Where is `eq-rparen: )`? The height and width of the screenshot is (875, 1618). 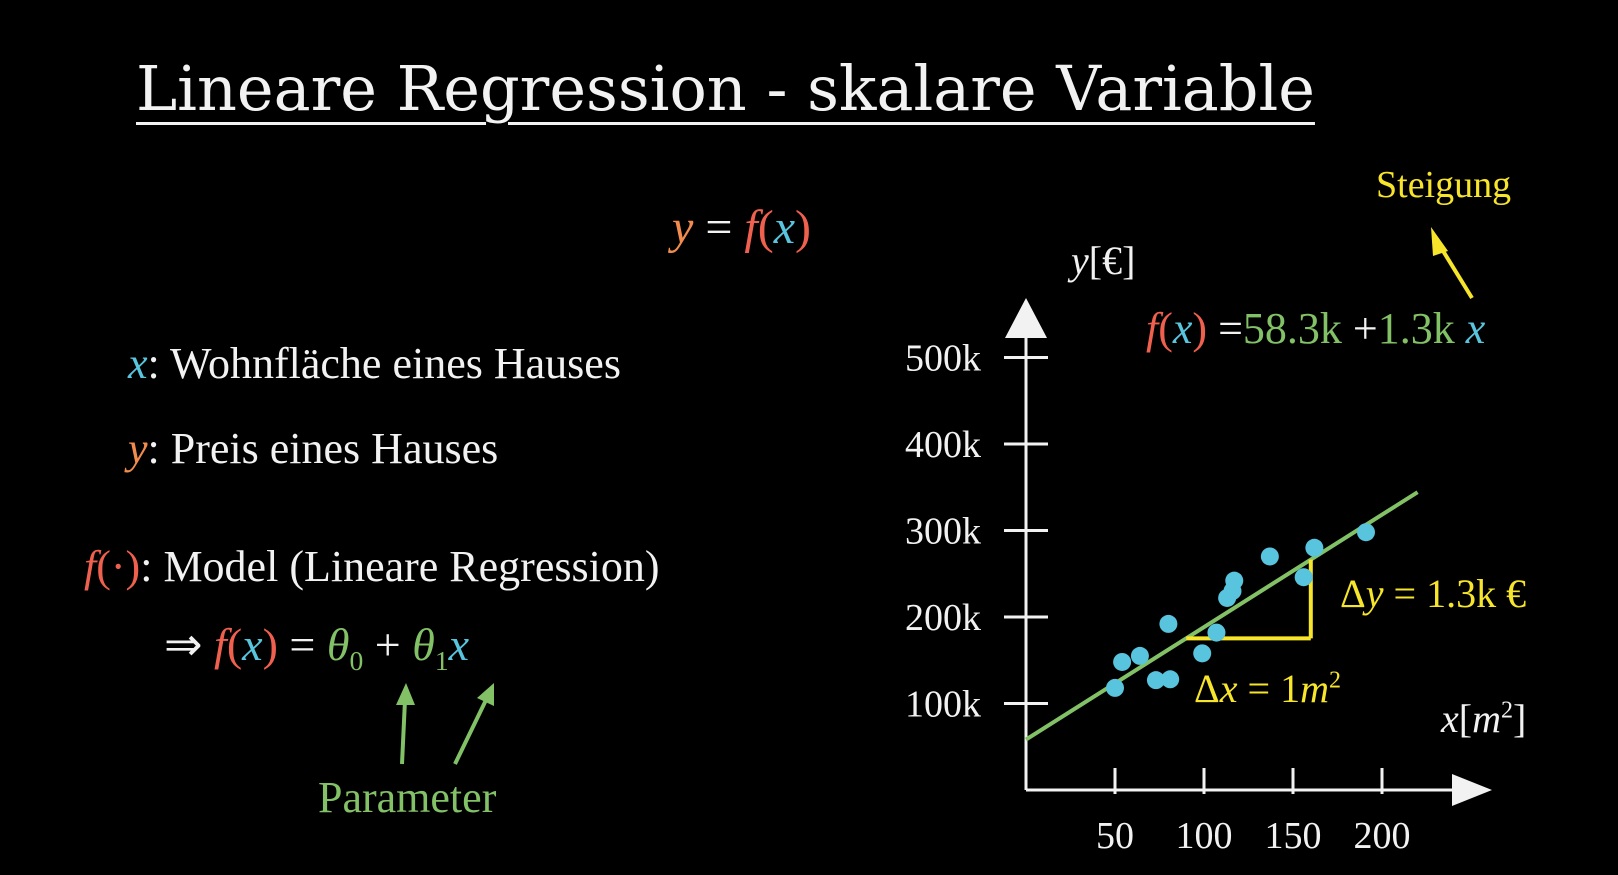
eq-rparen: ) is located at coordinates (803, 227).